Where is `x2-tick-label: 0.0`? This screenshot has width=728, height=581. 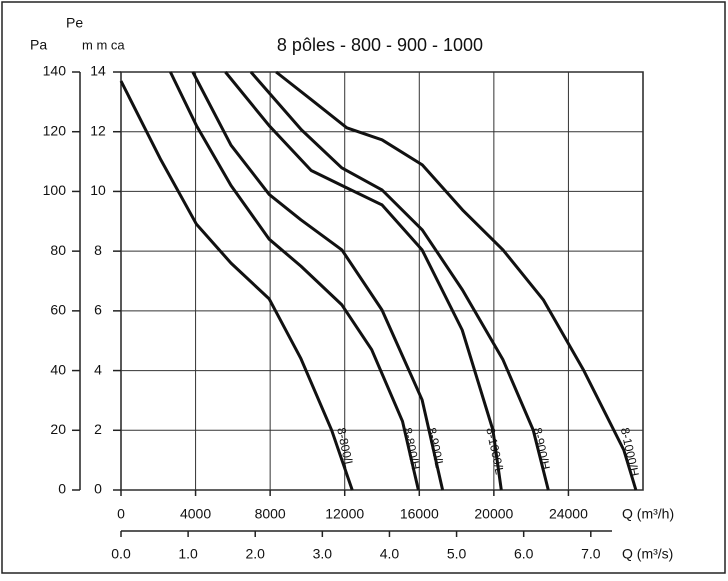 x2-tick-label: 0.0 is located at coordinates (121, 554).